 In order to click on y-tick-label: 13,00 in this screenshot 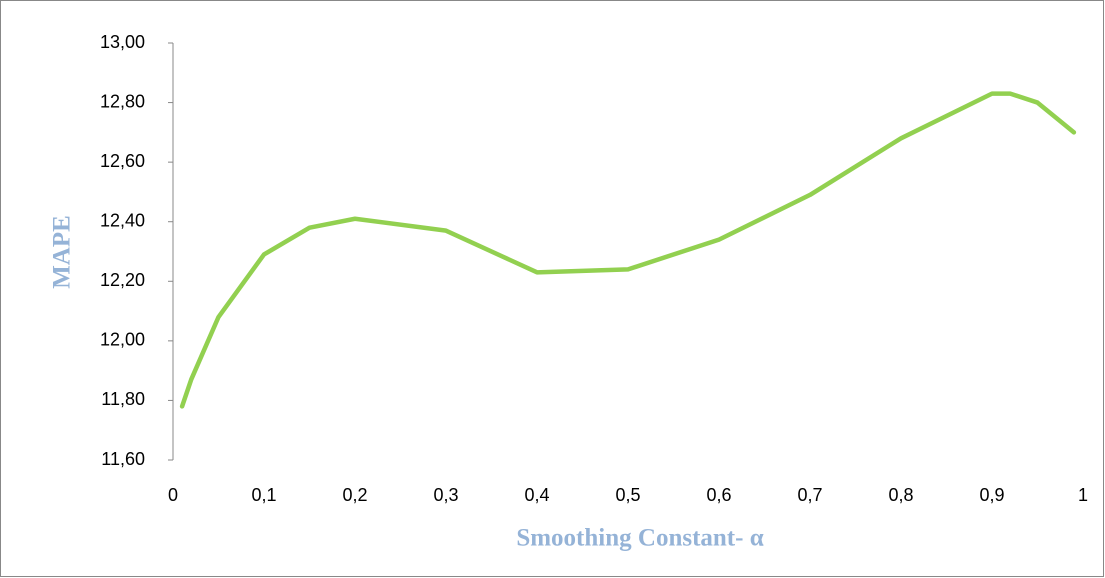, I will do `click(122, 42)`.